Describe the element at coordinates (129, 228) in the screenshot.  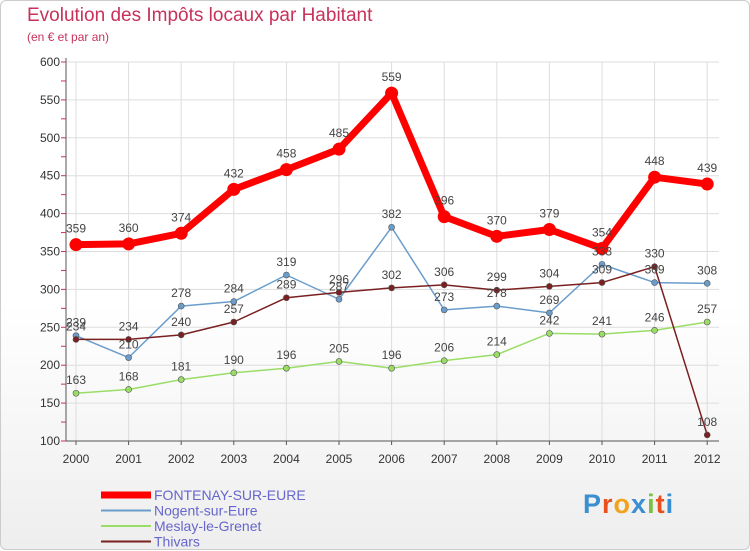
I see `data-label: 360` at that location.